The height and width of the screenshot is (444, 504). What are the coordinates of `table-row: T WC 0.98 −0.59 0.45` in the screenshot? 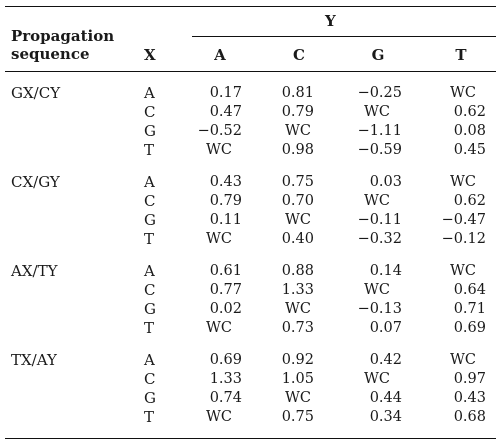 It's located at (252, 150).